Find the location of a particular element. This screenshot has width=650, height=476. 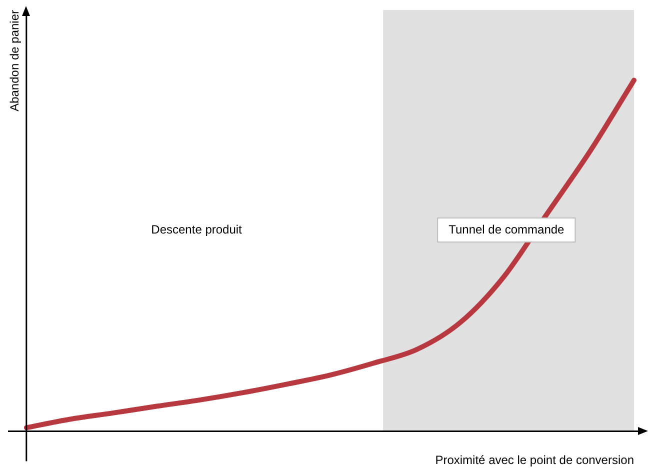

y-axis-title: Abandon de panier is located at coordinates (15, 61).